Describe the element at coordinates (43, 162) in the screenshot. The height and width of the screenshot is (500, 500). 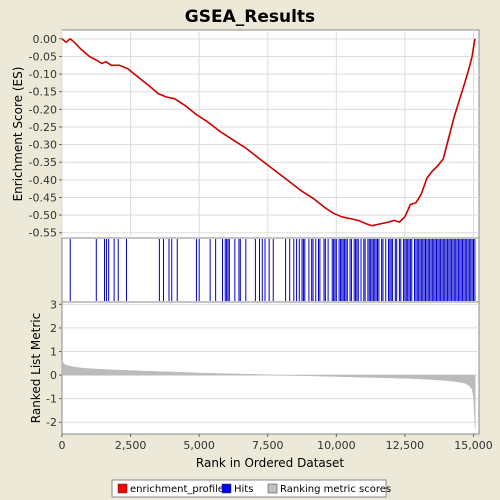
I see `es-ytick-label: -0.35` at that location.